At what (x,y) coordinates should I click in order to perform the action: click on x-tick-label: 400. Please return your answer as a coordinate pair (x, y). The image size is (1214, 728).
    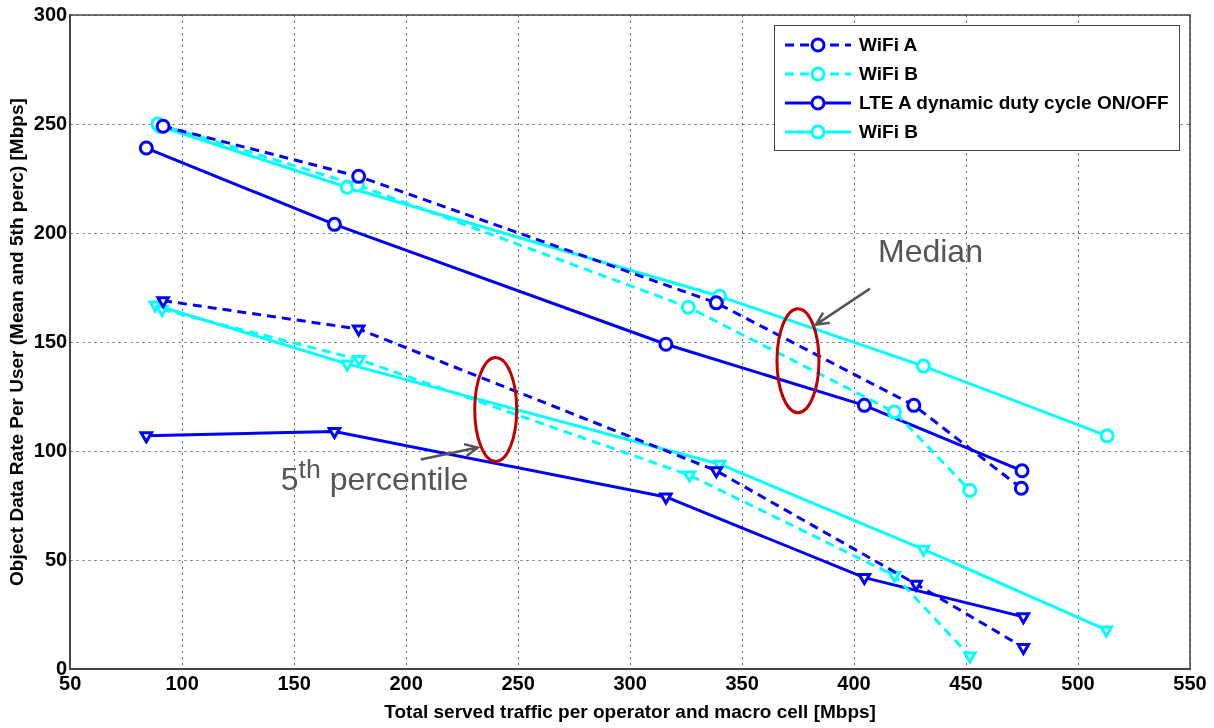
    Looking at the image, I should click on (854, 682).